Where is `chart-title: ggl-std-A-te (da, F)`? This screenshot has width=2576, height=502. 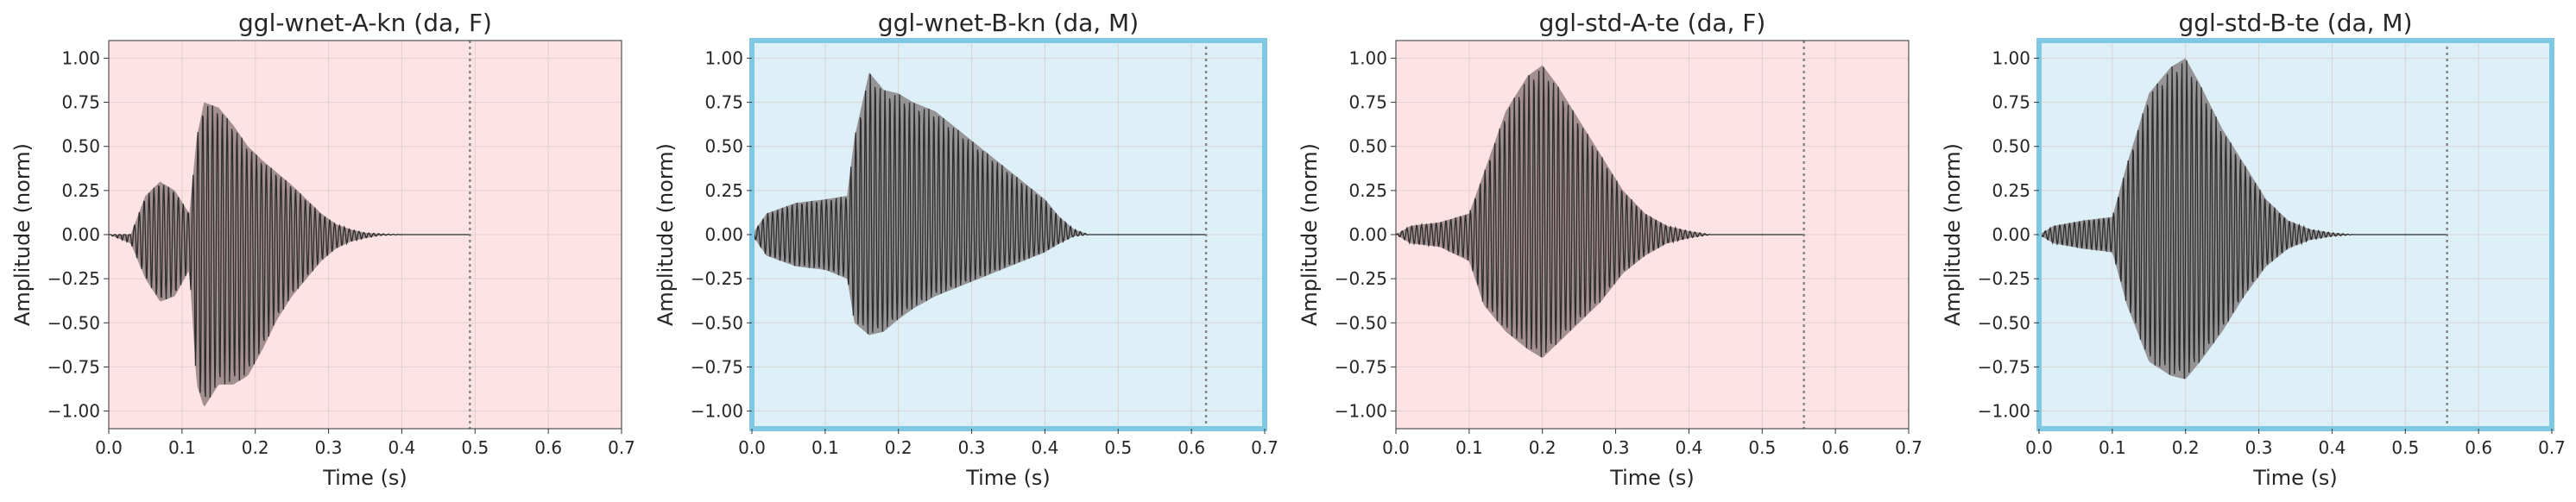
chart-title: ggl-std-A-te (da, F) is located at coordinates (1652, 23).